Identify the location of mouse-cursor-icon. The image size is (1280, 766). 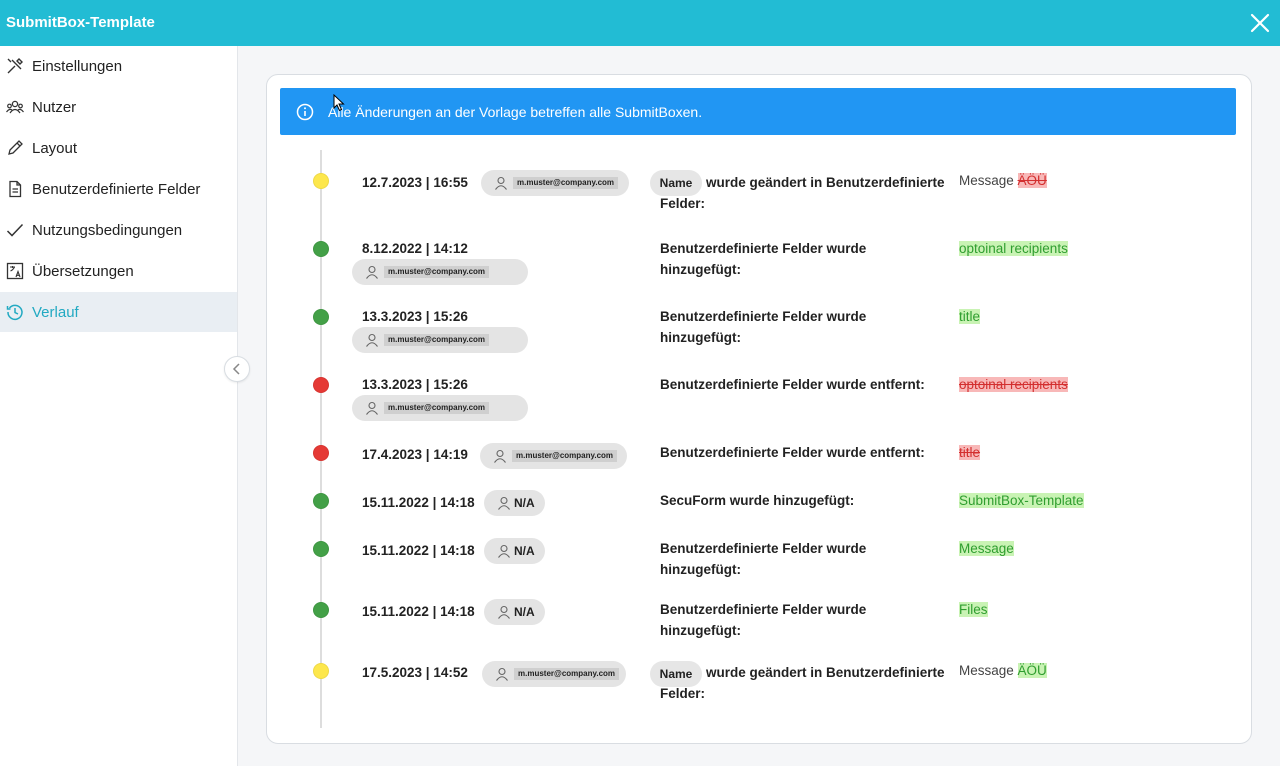
(339, 103).